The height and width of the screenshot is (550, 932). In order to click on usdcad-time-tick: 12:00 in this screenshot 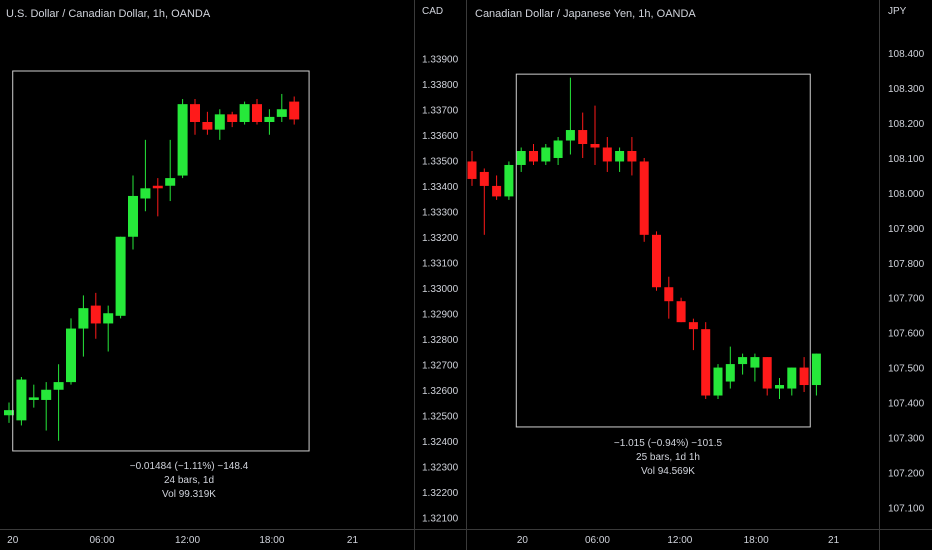, I will do `click(187, 540)`.